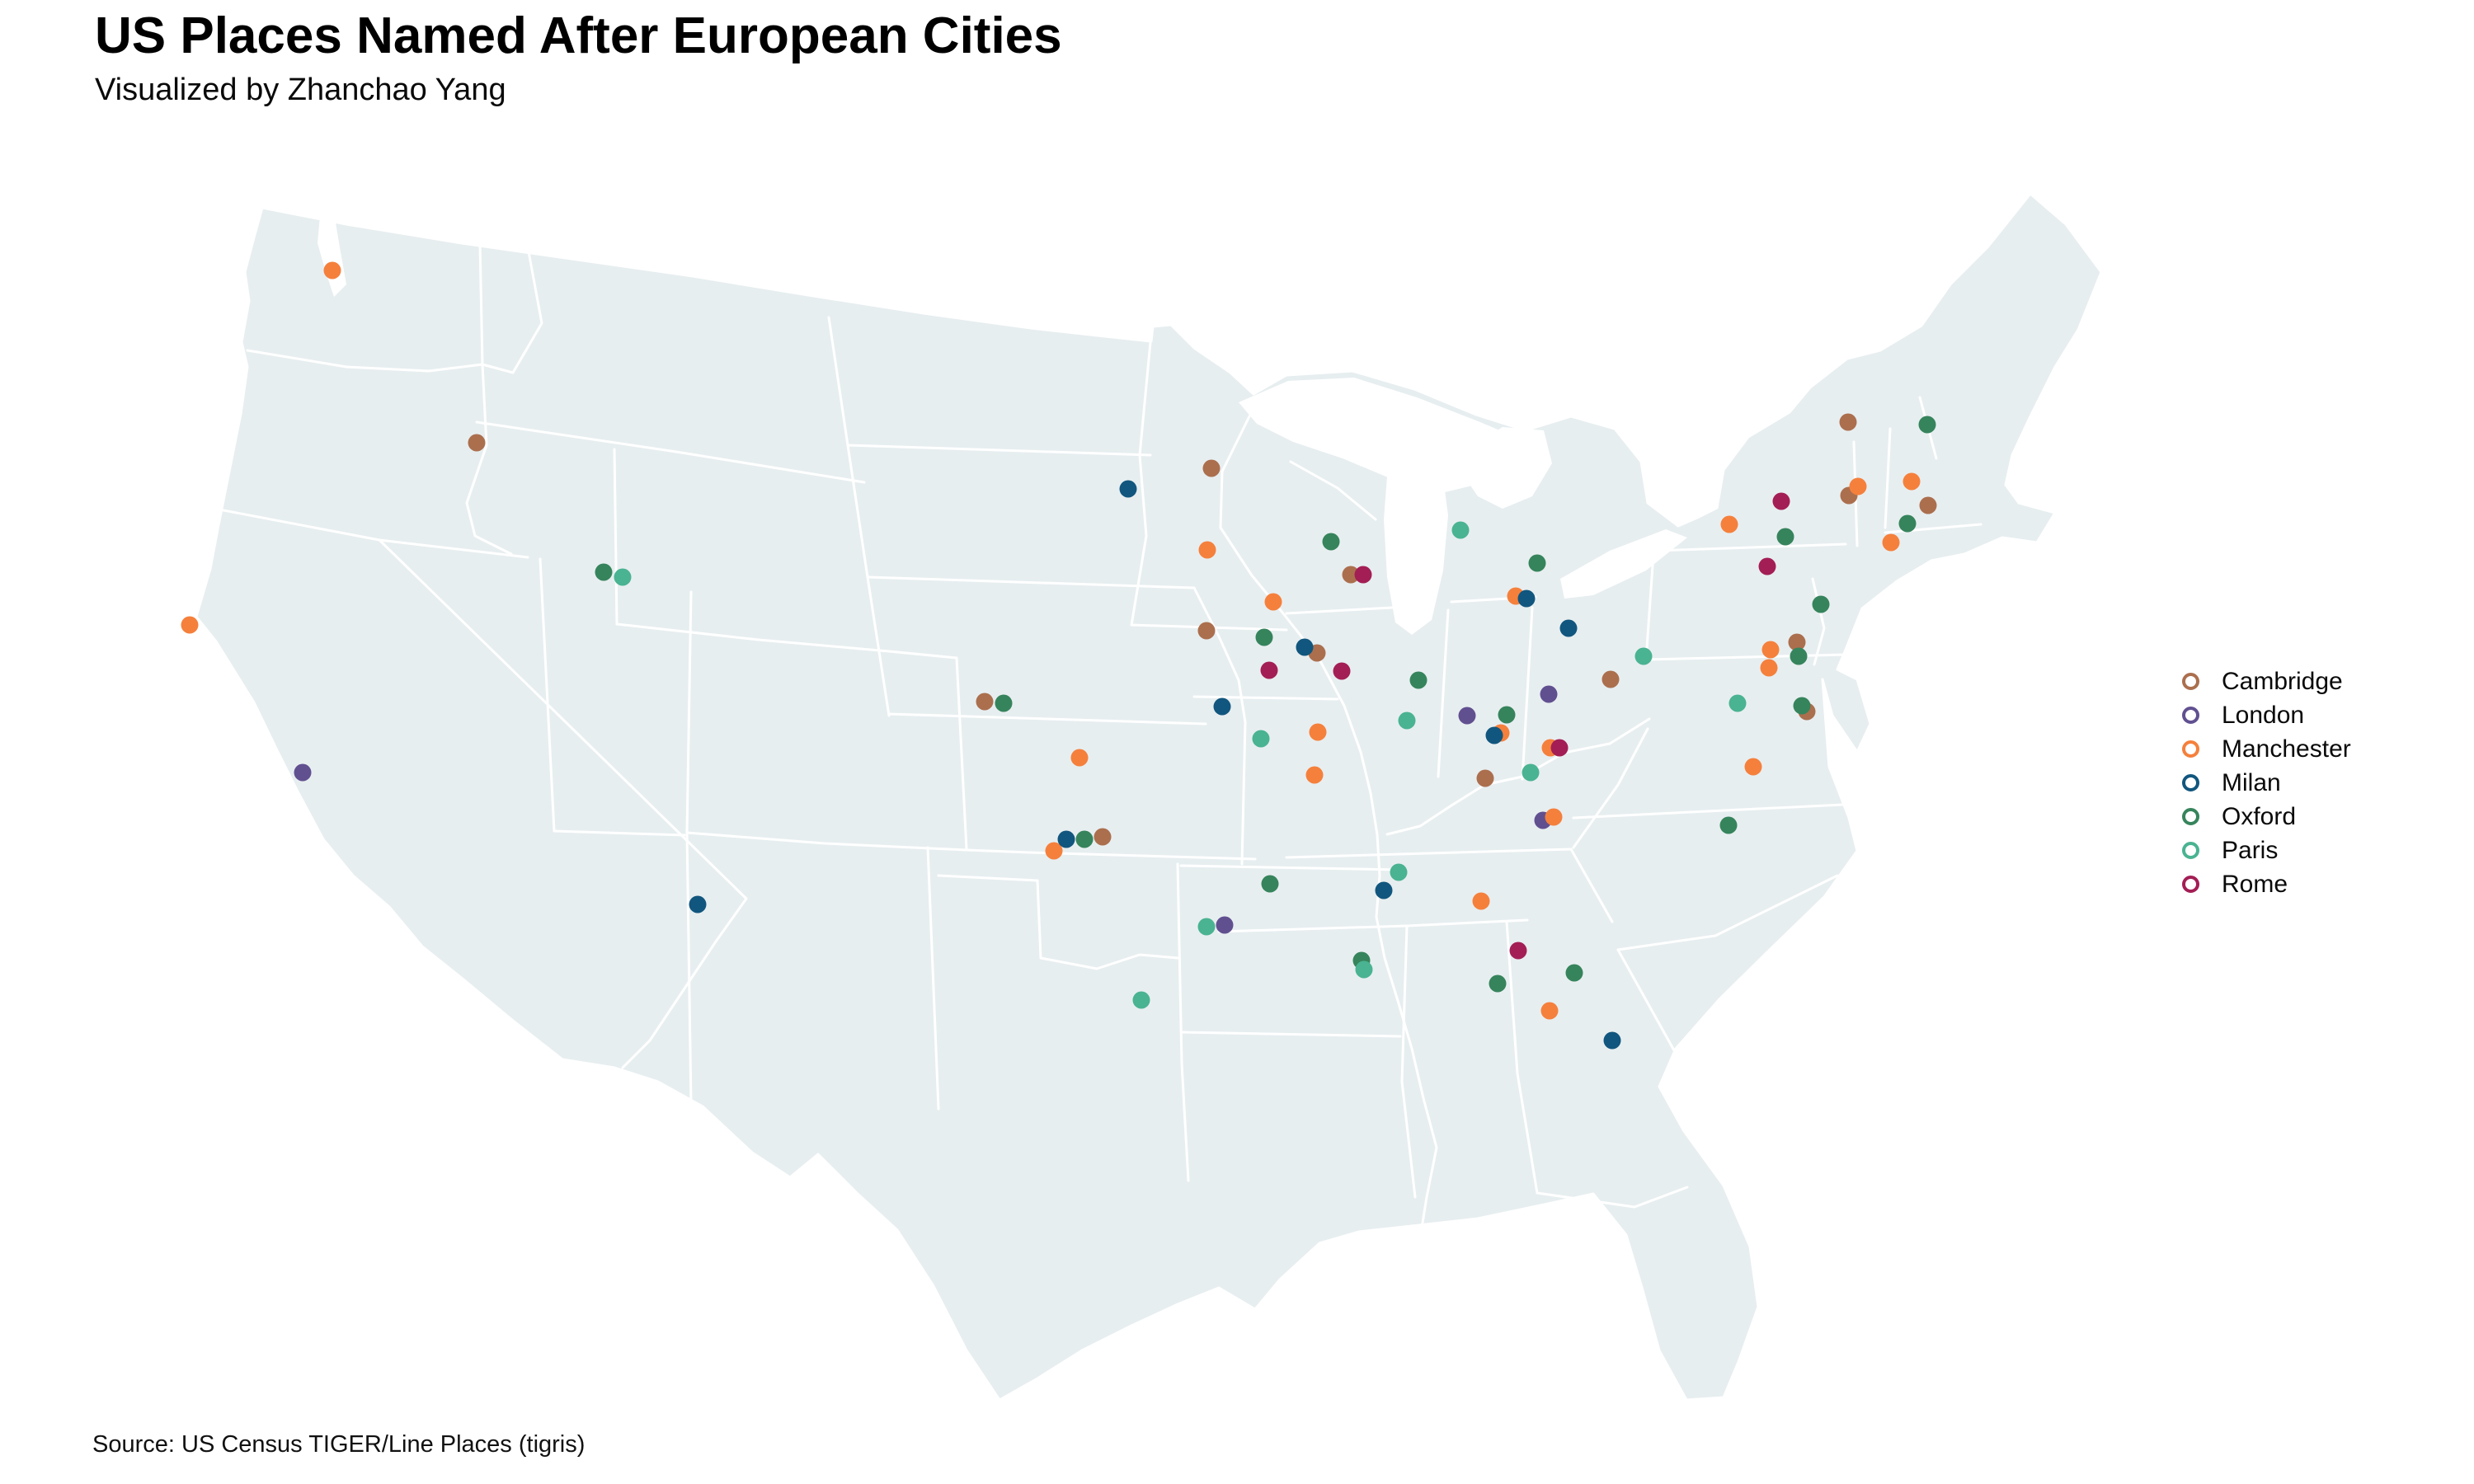 Image resolution: width=2474 pixels, height=1484 pixels. Describe the element at coordinates (1748, 405) in the screenshot. I see `lake-ontario` at that location.